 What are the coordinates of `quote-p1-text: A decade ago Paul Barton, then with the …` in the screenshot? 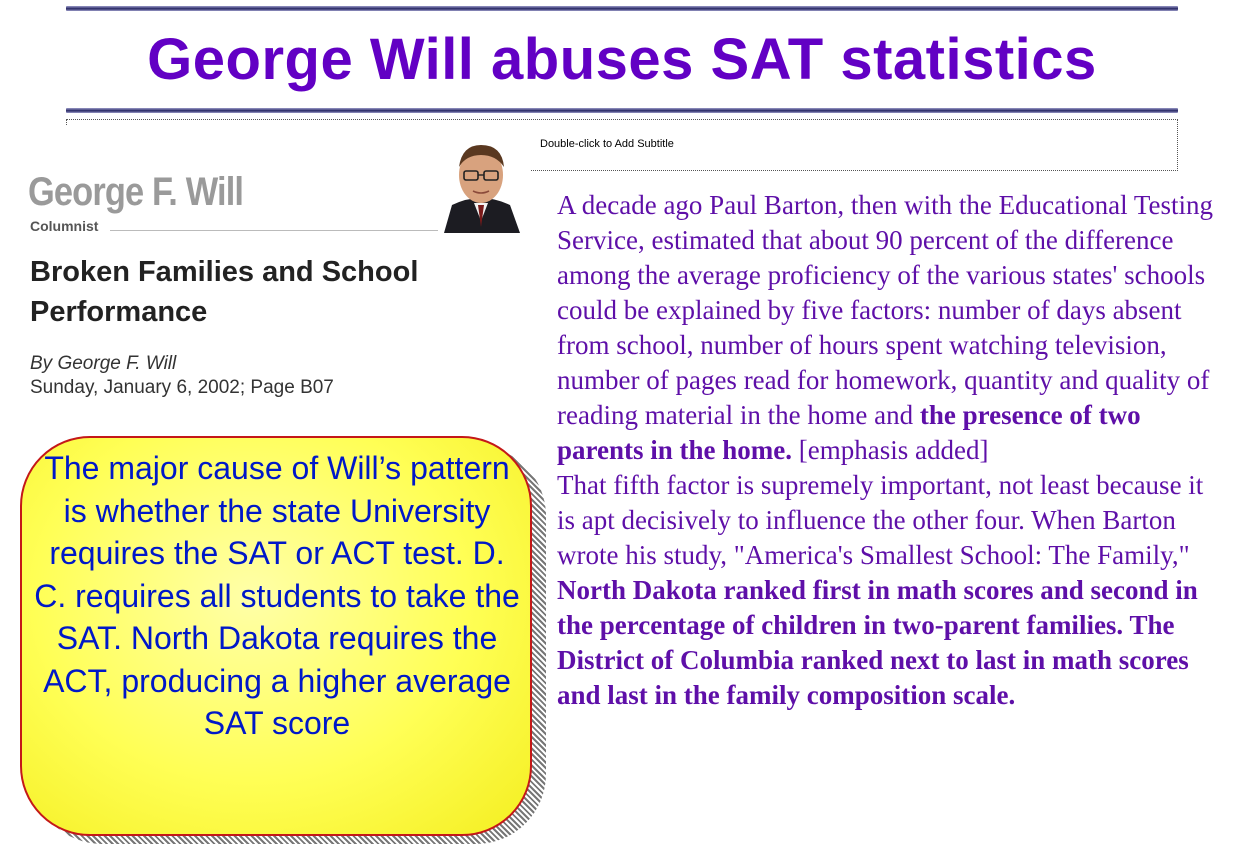 It's located at (885, 310).